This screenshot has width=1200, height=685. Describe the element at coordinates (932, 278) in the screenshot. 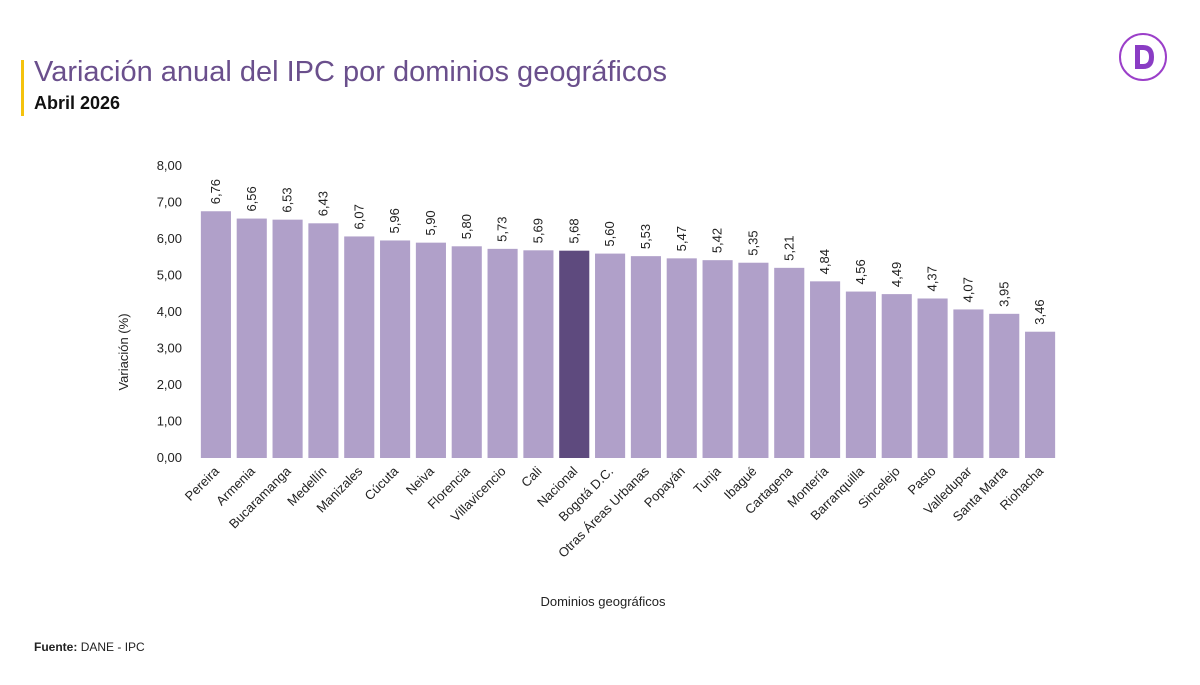

I see `value-label: 4,37` at that location.